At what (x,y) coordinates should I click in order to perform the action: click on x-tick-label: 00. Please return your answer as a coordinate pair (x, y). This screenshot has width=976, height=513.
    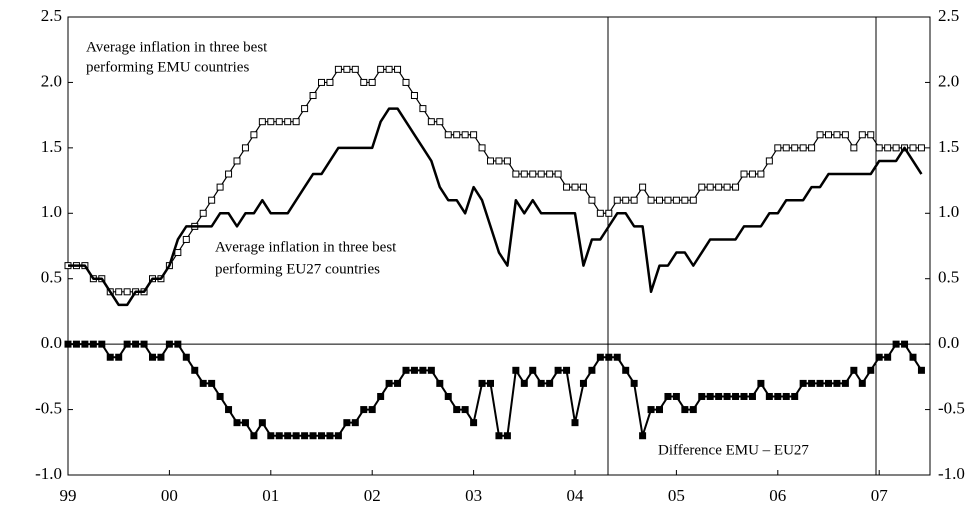
    Looking at the image, I should click on (169, 495).